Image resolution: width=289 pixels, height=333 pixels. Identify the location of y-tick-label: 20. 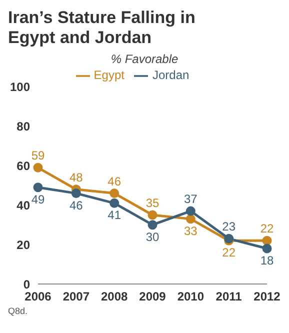
(23, 245).